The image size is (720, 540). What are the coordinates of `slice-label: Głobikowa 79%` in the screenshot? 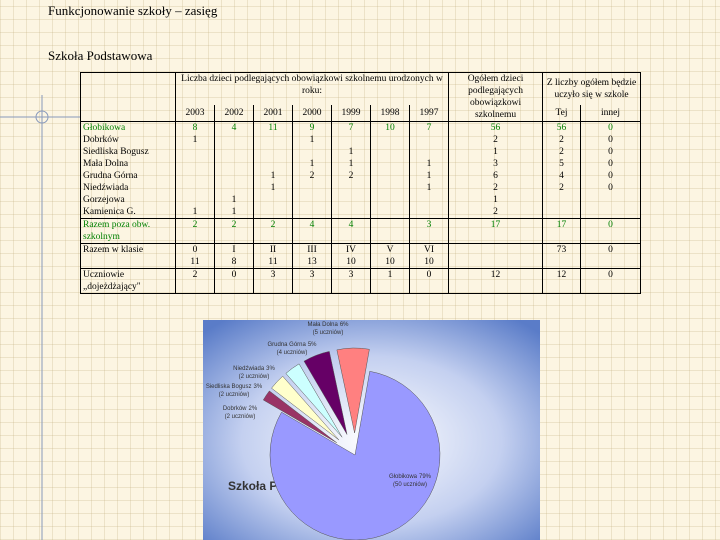 It's located at (410, 477).